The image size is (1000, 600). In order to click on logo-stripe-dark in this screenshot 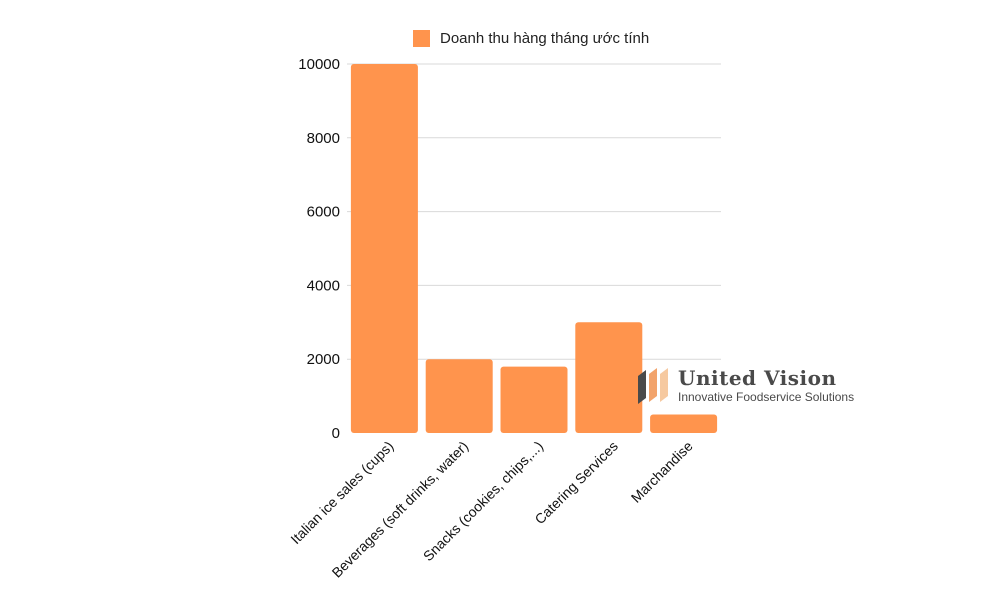, I will do `click(642, 387)`.